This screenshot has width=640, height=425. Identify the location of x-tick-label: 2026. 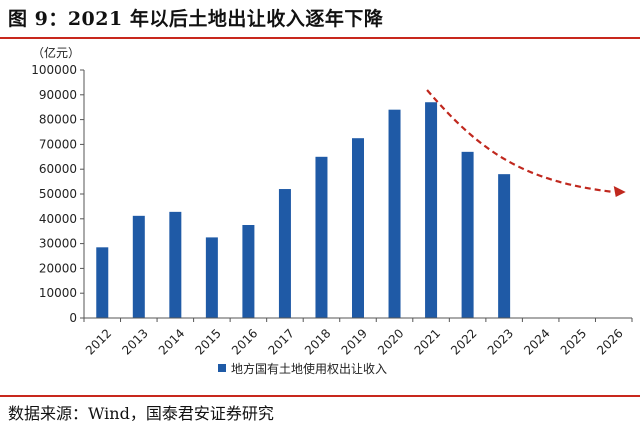
(609, 341).